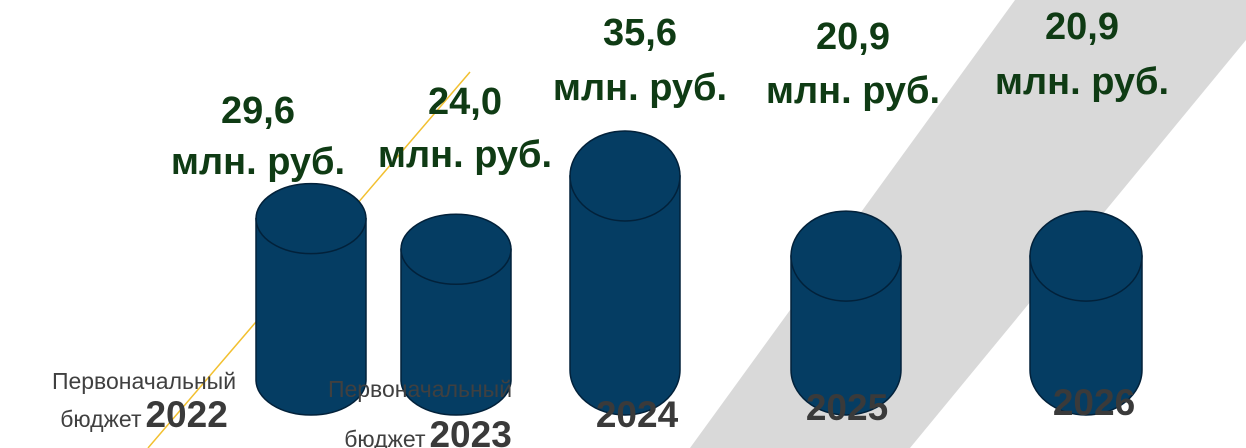 This screenshot has height=448, width=1246. I want to click on category-year-2024: 2024, so click(637, 414).